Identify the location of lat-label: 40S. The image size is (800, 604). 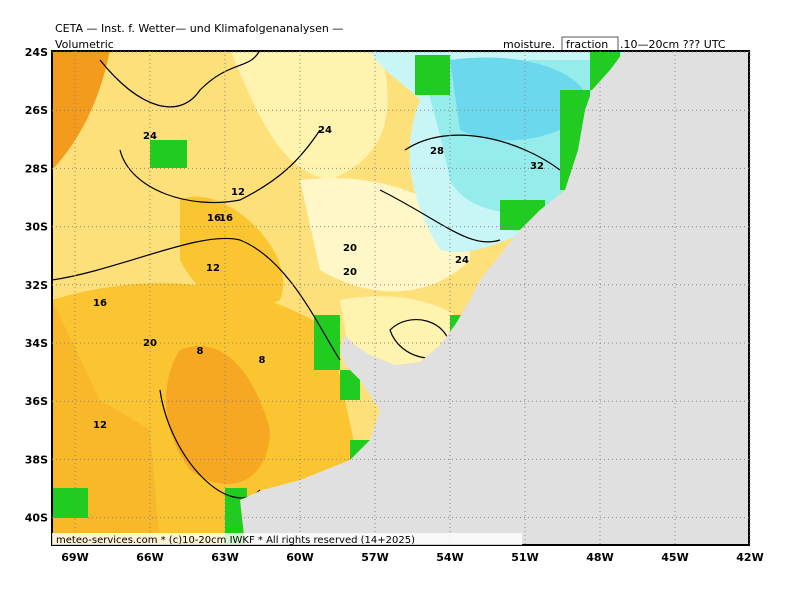
(36, 518).